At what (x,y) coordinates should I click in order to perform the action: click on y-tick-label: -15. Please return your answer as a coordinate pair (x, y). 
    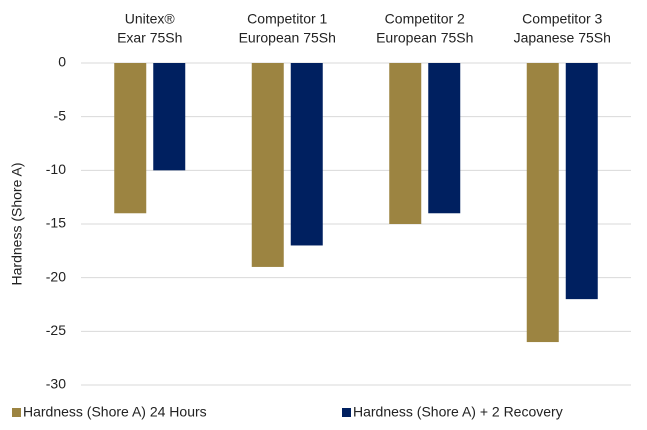
    Looking at the image, I should click on (56, 223).